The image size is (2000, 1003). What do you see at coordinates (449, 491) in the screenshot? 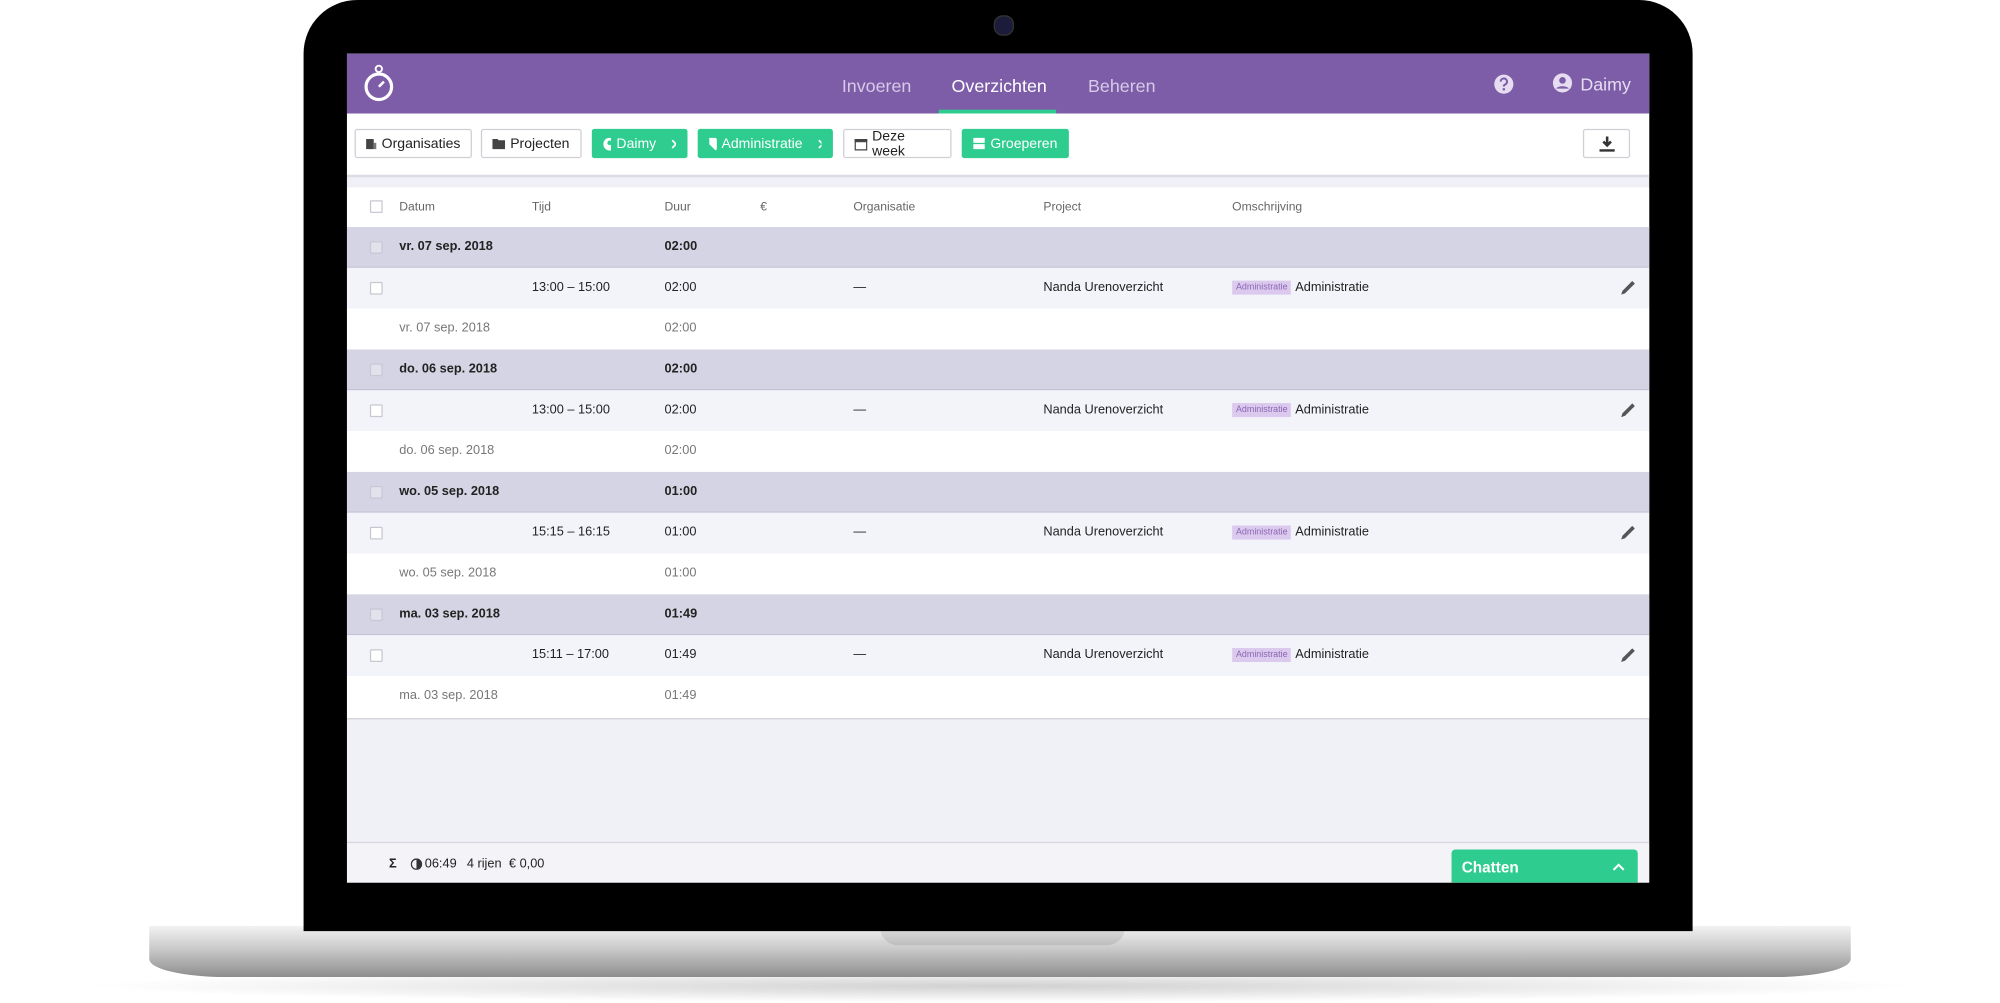
I see `group-date: wo. 05 sep. 2018` at bounding box center [449, 491].